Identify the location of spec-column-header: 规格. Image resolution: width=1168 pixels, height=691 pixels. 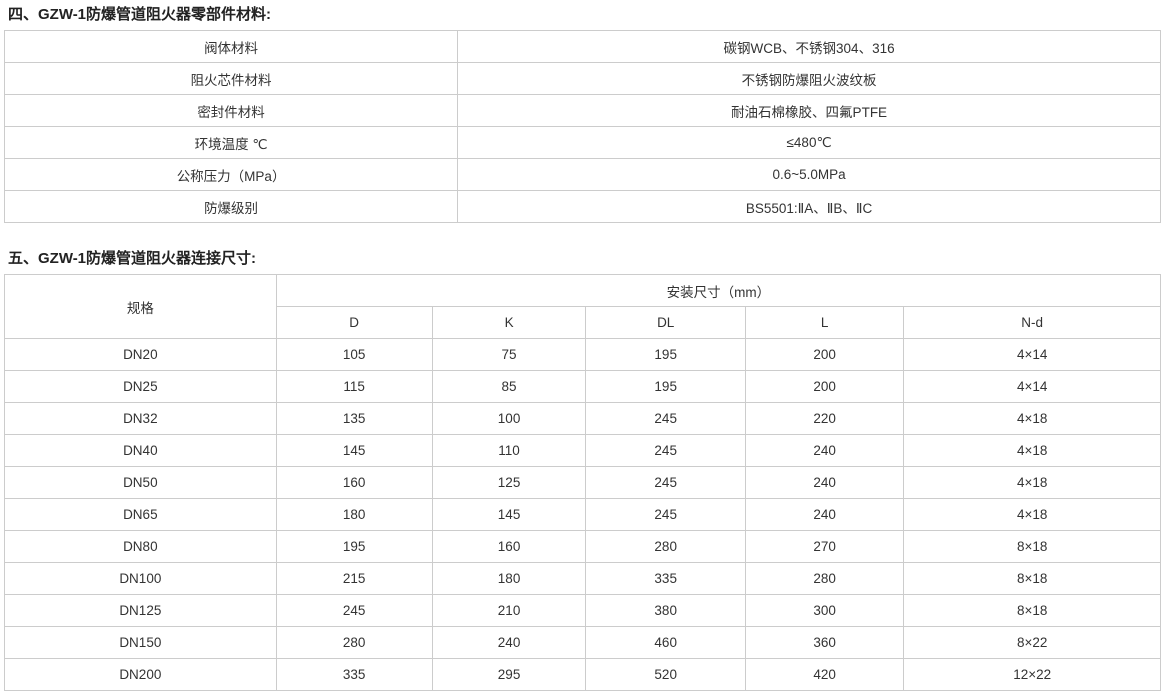
(140, 306).